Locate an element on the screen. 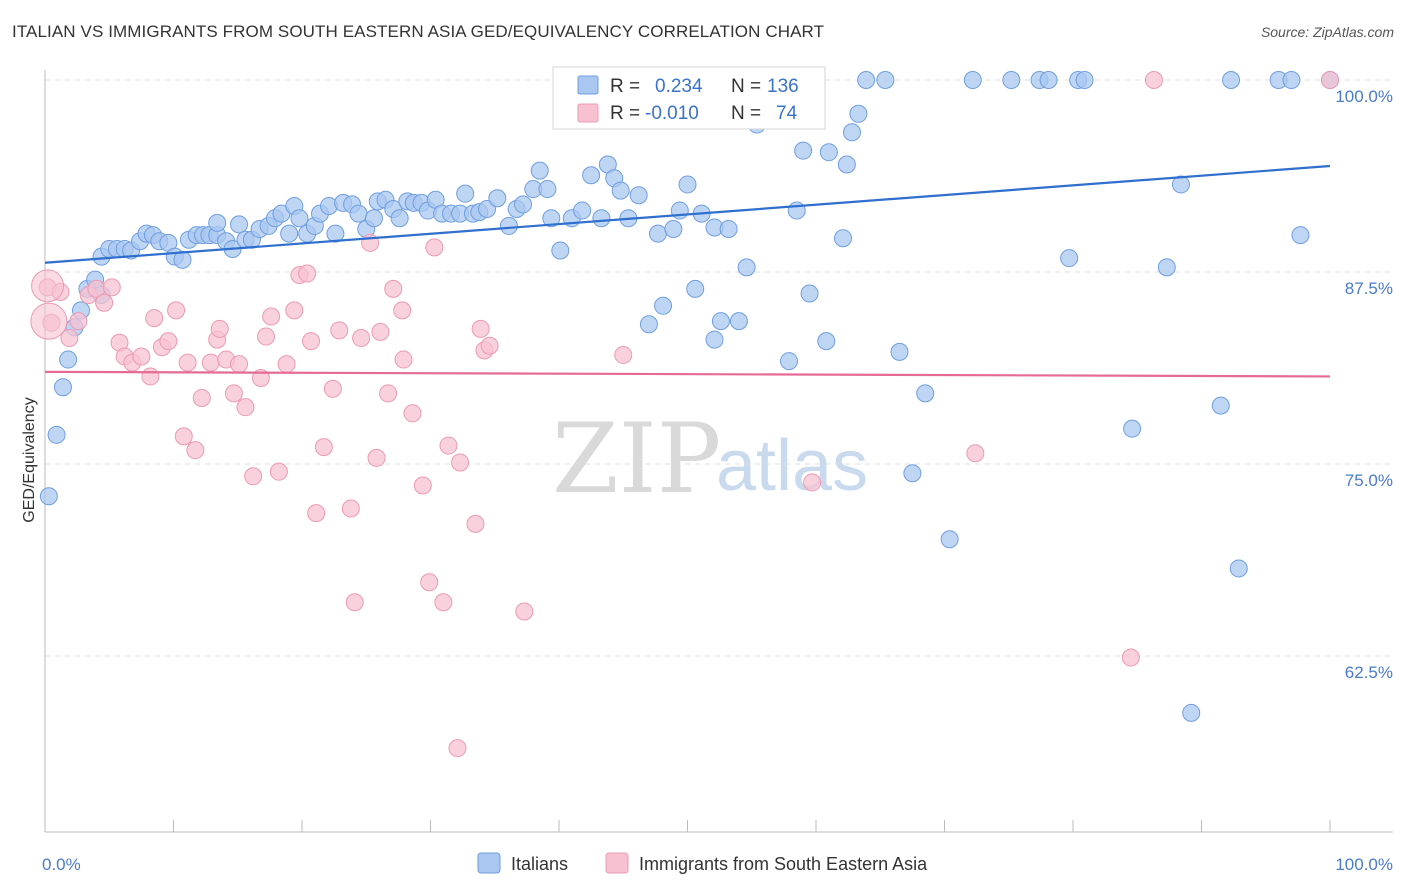  italians-trend-line is located at coordinates (687, 214).